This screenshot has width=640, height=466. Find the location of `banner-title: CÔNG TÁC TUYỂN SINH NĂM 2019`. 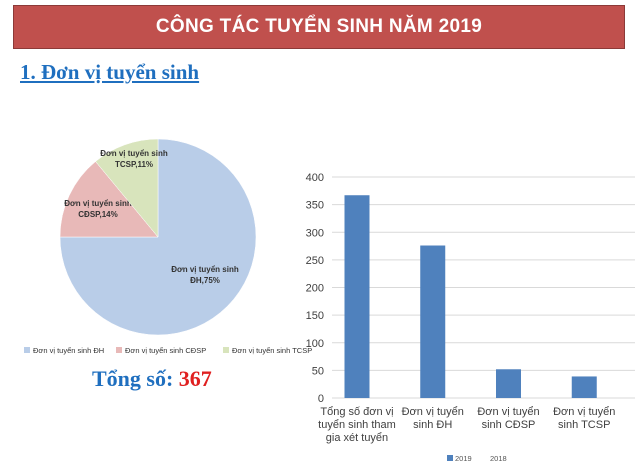

banner-title: CÔNG TÁC TUYỂN SINH NĂM 2019 is located at coordinates (319, 26).